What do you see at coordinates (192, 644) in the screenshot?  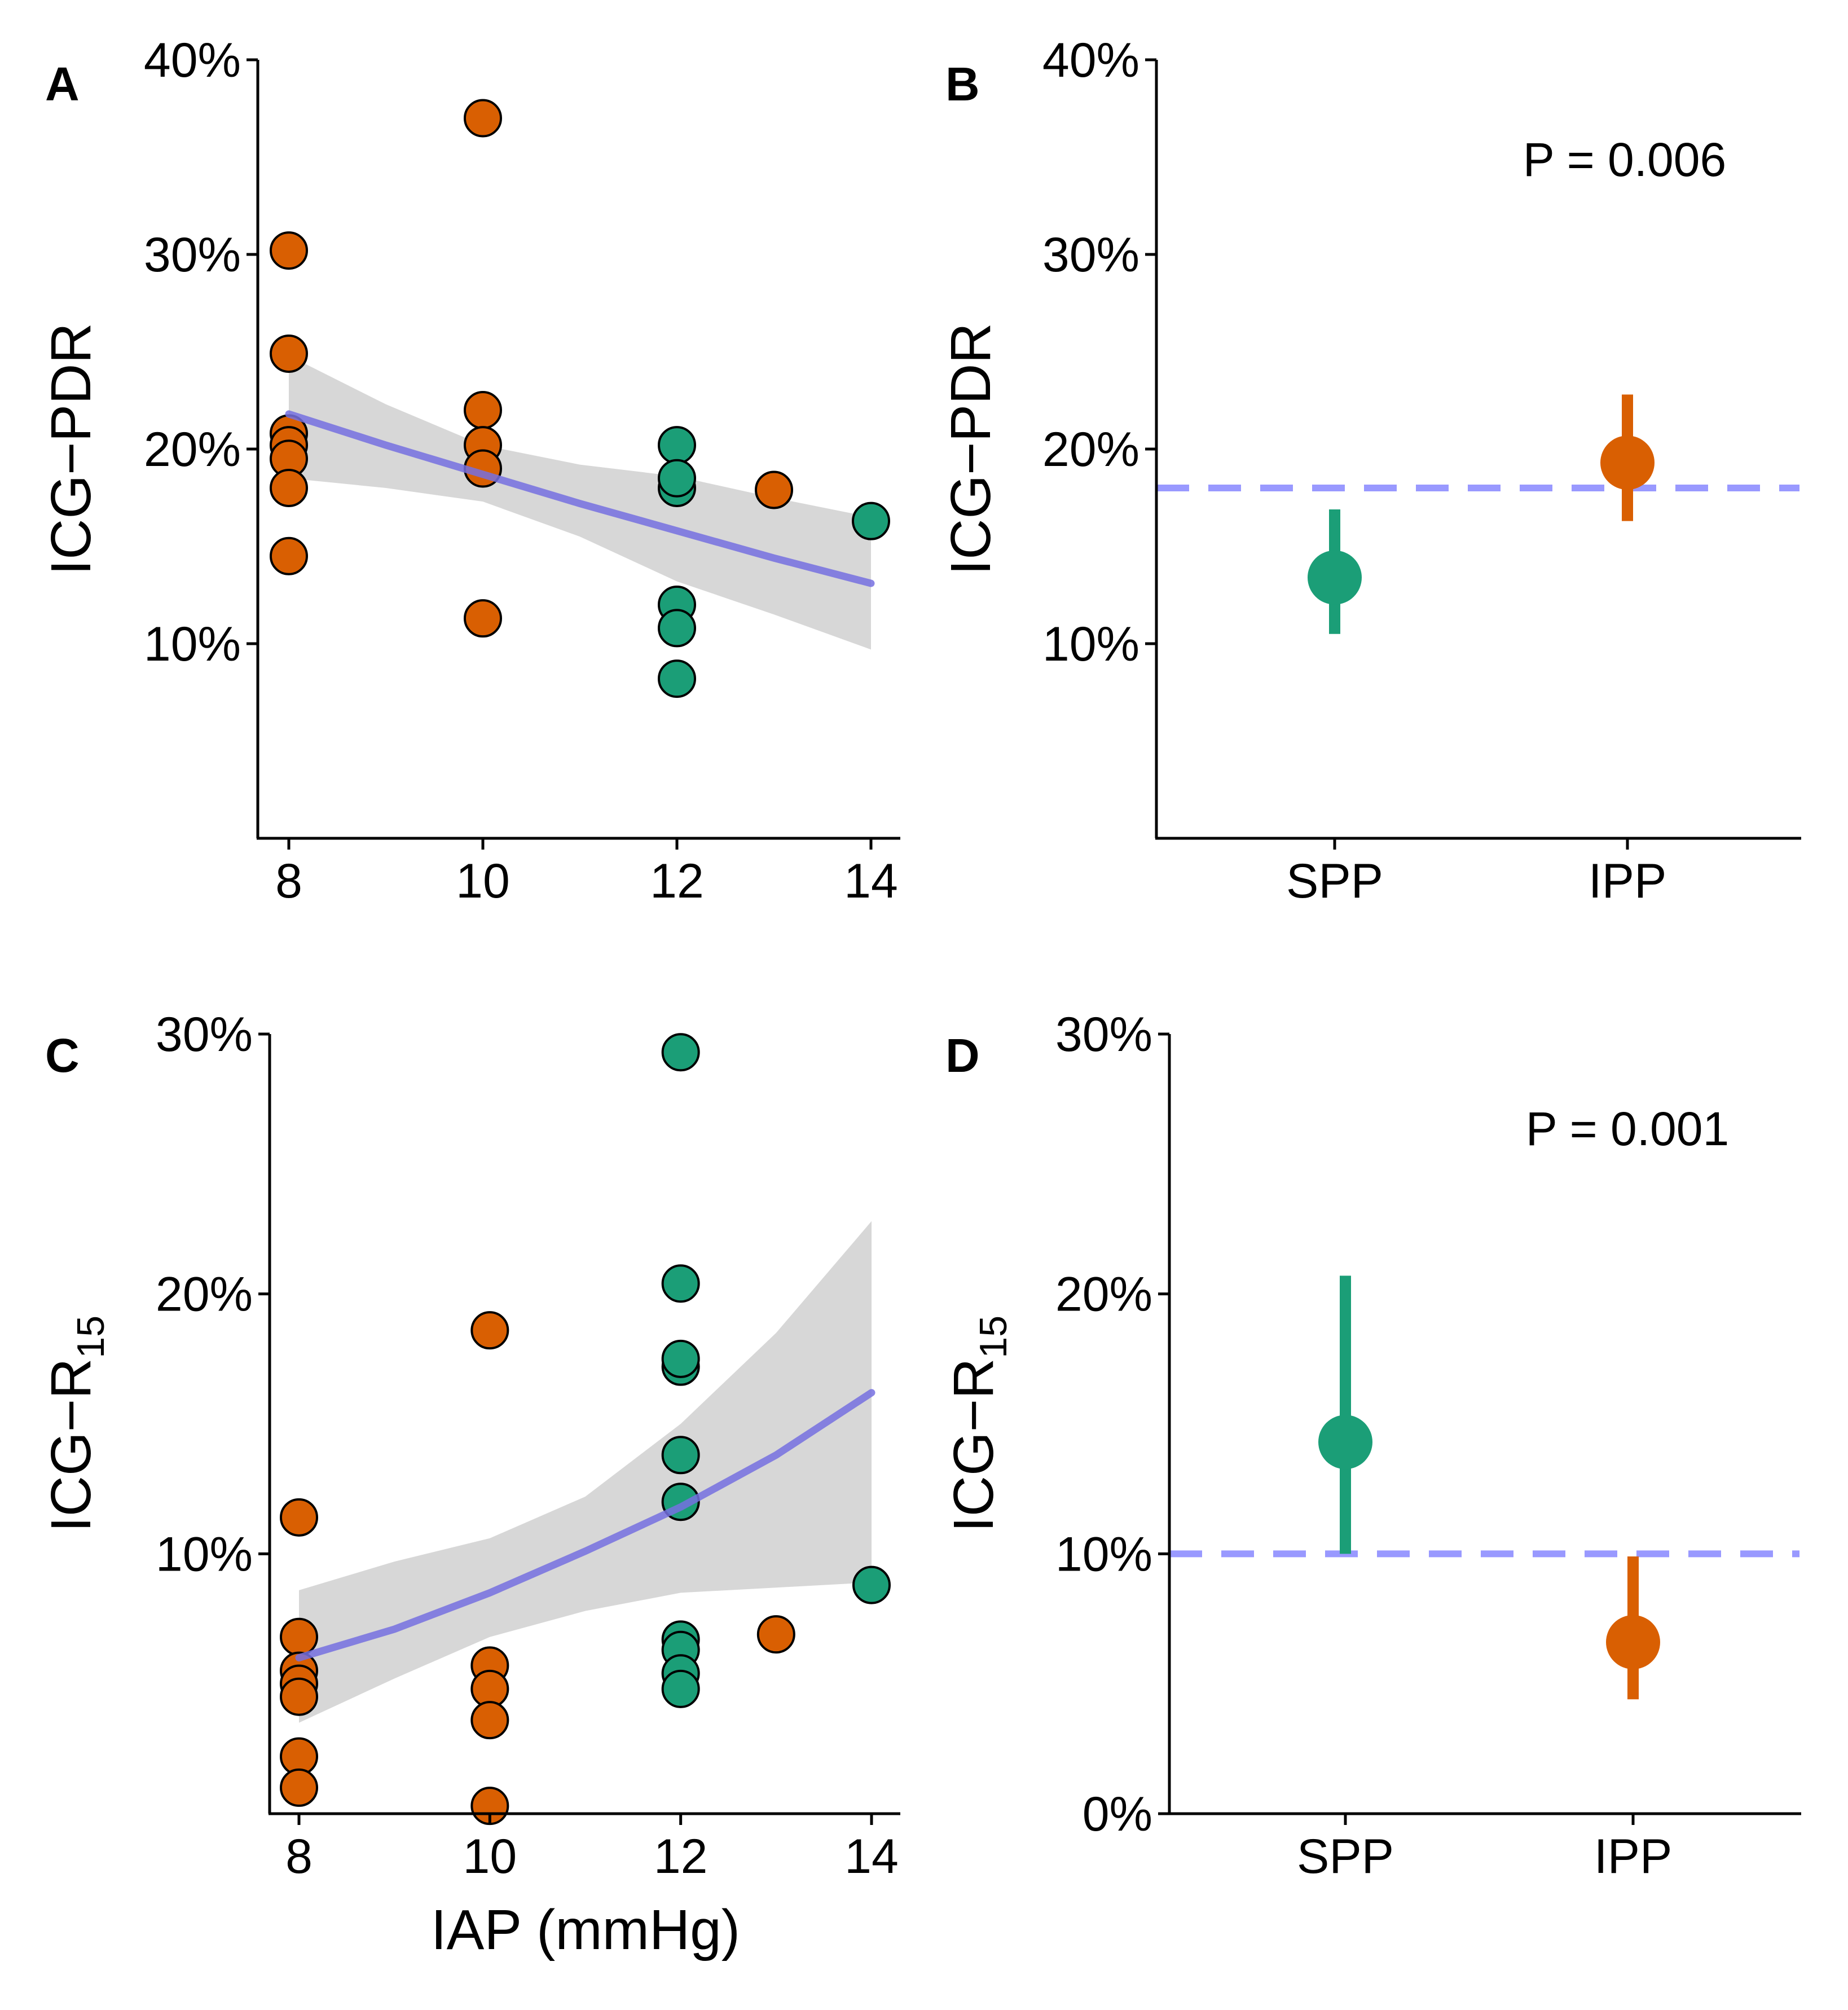 I see `panel-a-y-tick-label: 10%` at bounding box center [192, 644].